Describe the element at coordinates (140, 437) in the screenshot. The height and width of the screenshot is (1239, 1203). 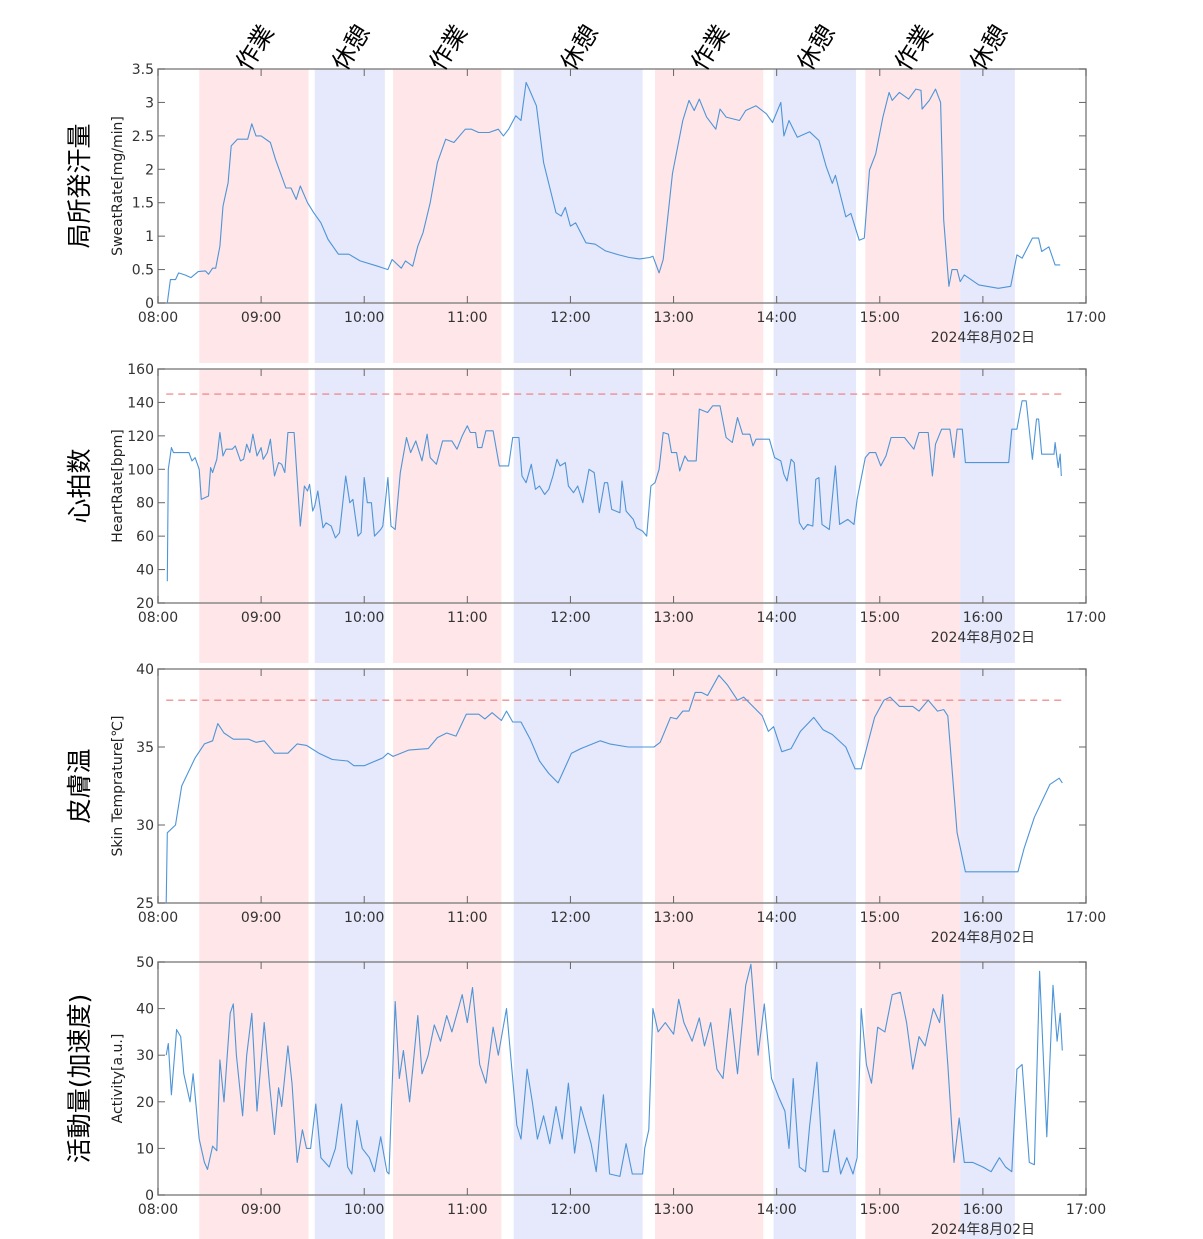
I see `y-tick-label: 120` at that location.